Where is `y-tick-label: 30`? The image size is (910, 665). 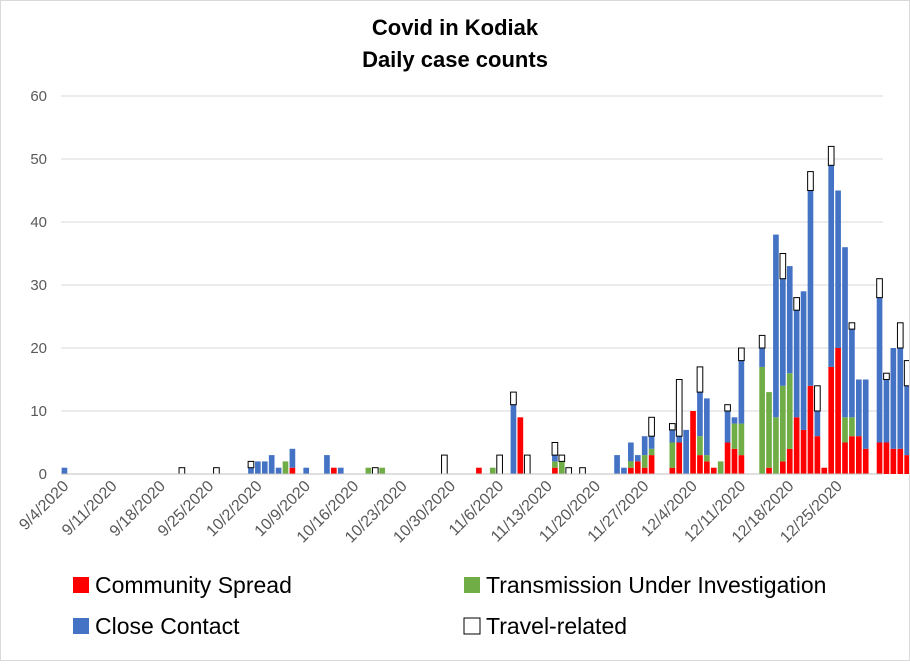
y-tick-label: 30 is located at coordinates (38, 285).